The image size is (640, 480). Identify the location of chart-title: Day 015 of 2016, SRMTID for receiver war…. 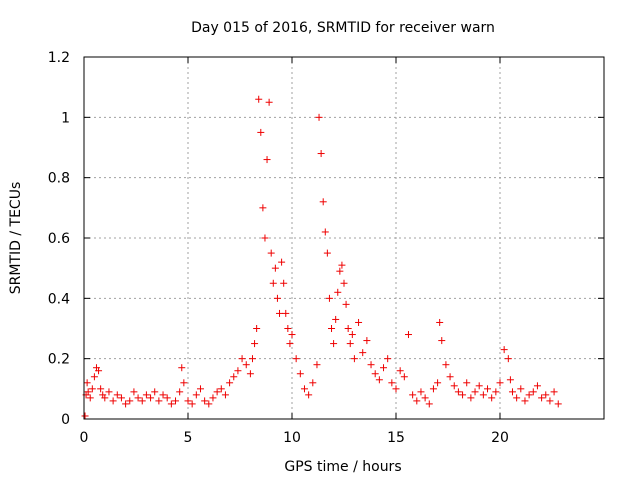
(343, 28).